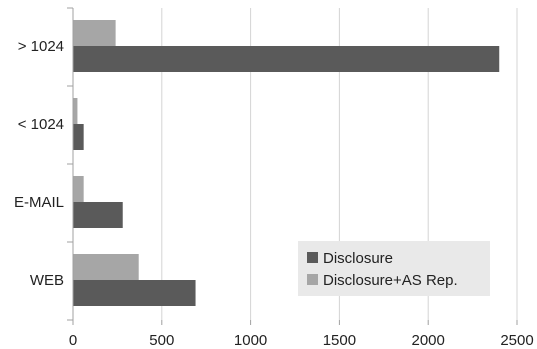 This screenshot has width=537, height=349. What do you see at coordinates (47, 280) in the screenshot?
I see `y-category-label: WEB` at bounding box center [47, 280].